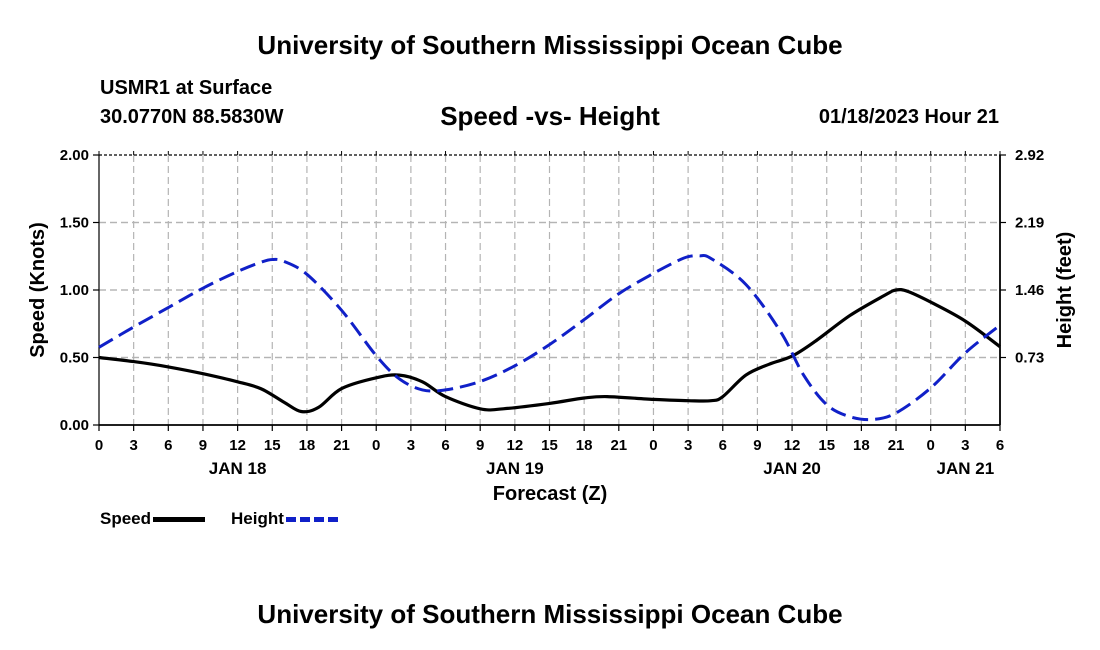 Image resolution: width=1100 pixels, height=650 pixels. What do you see at coordinates (966, 468) in the screenshot?
I see `date-label: JAN 21` at bounding box center [966, 468].